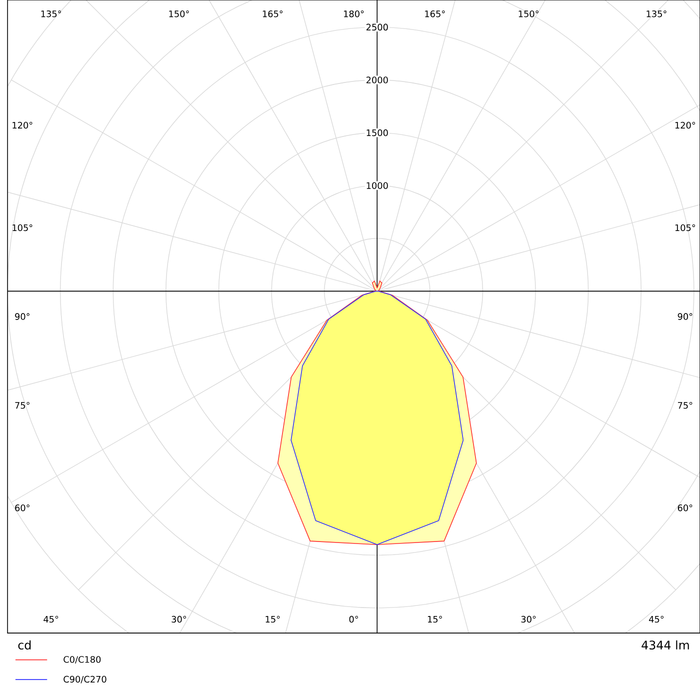 The image size is (700, 692). What do you see at coordinates (24, 645) in the screenshot?
I see `text: cd` at bounding box center [24, 645].